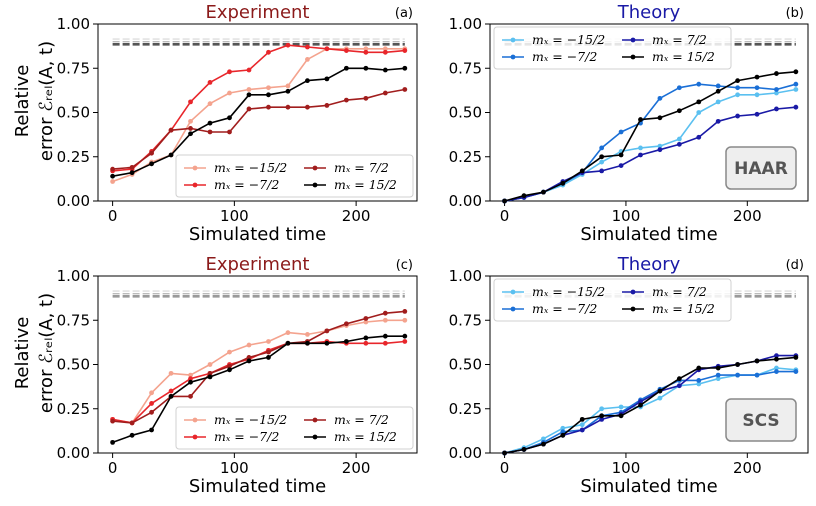 Image resolution: width=816 pixels, height=506 pixels. What do you see at coordinates (234, 216) in the screenshot?
I see `x-tick-label: 100` at bounding box center [234, 216].